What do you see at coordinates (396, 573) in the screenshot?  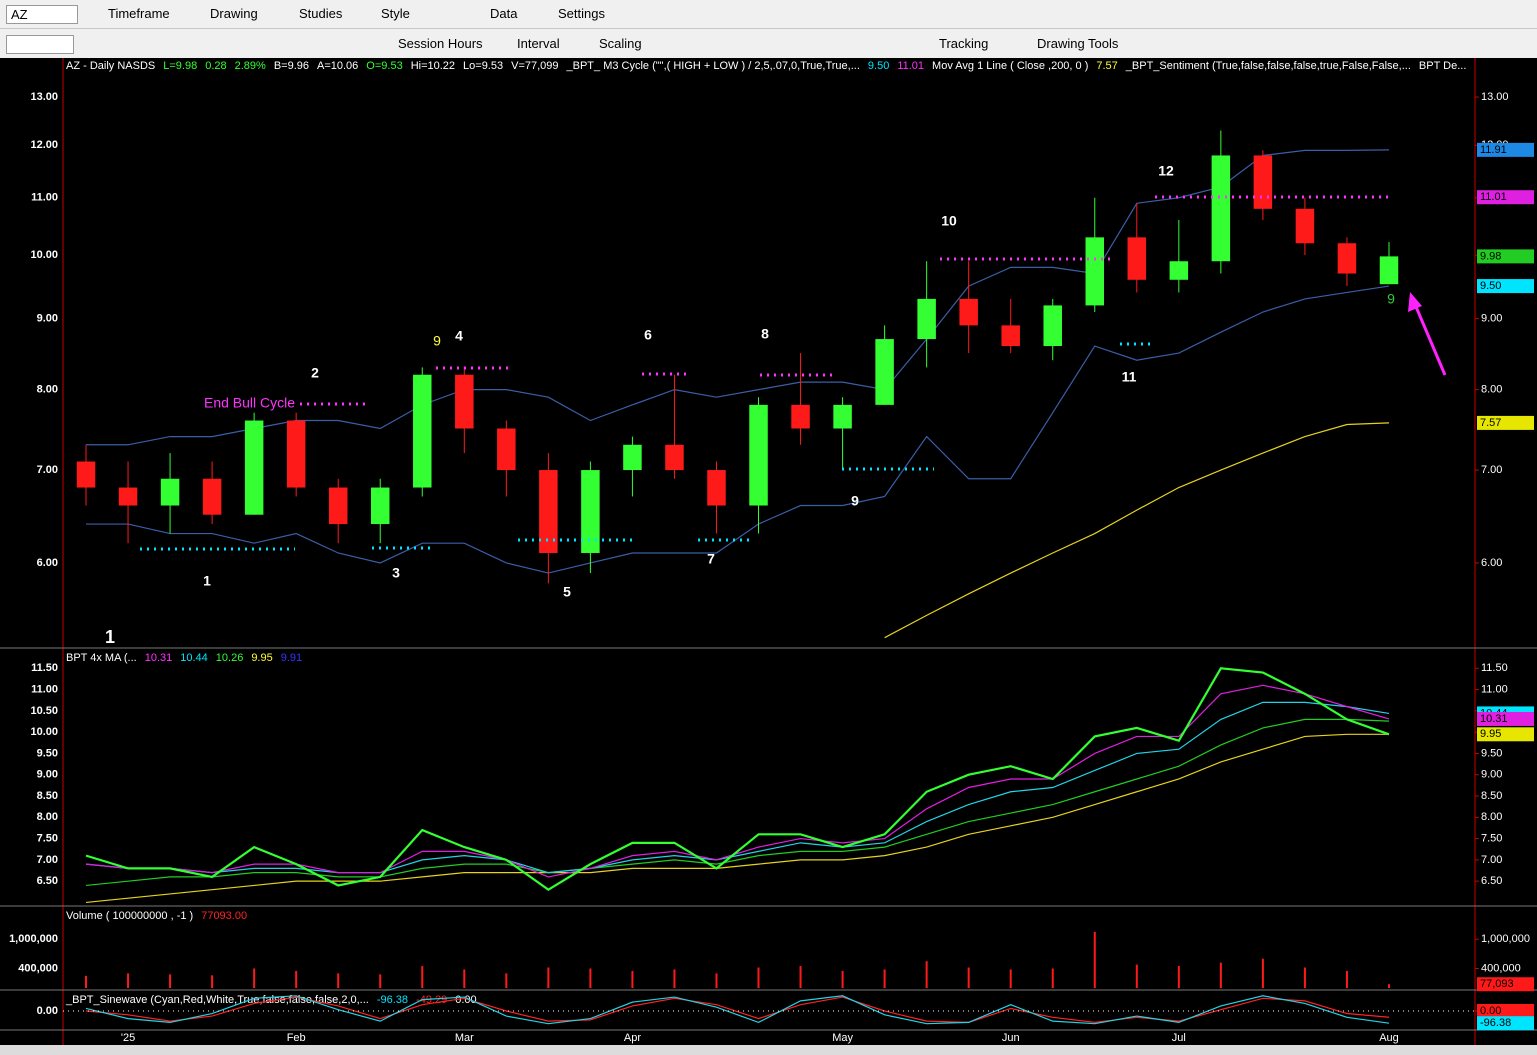 I see `annotation: 3` at bounding box center [396, 573].